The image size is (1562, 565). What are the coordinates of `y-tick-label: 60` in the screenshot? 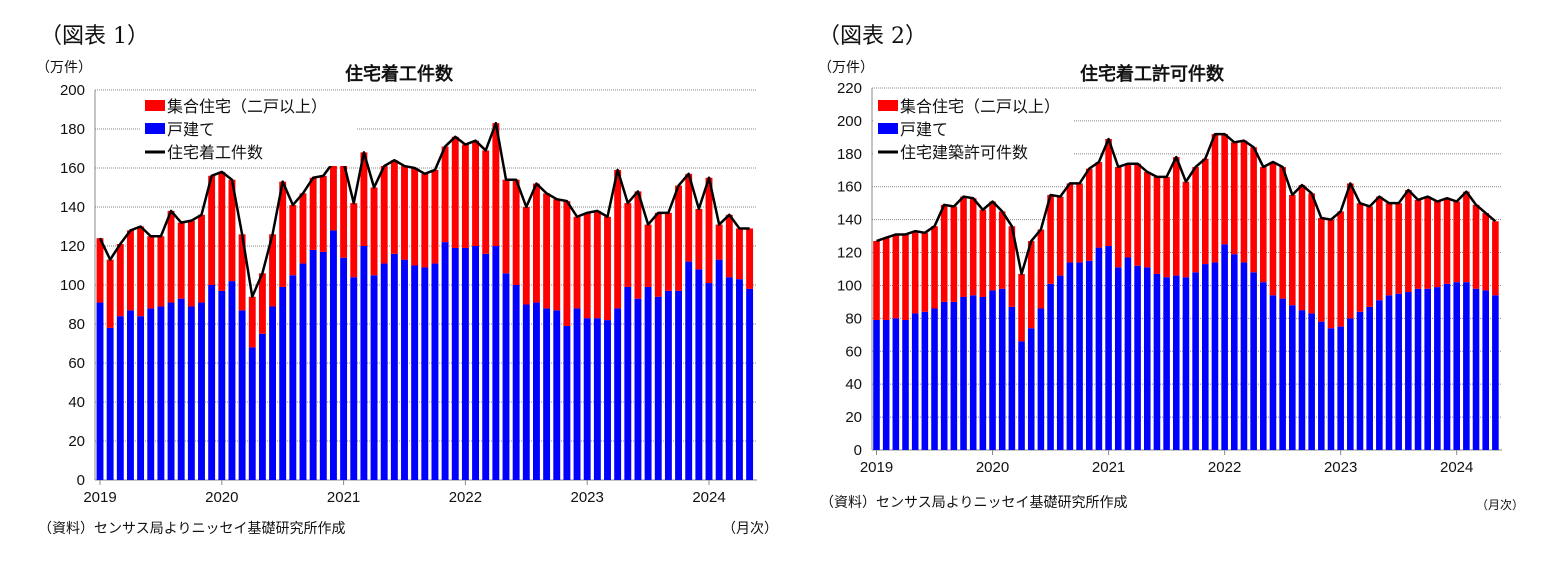 It's located at (76, 363).